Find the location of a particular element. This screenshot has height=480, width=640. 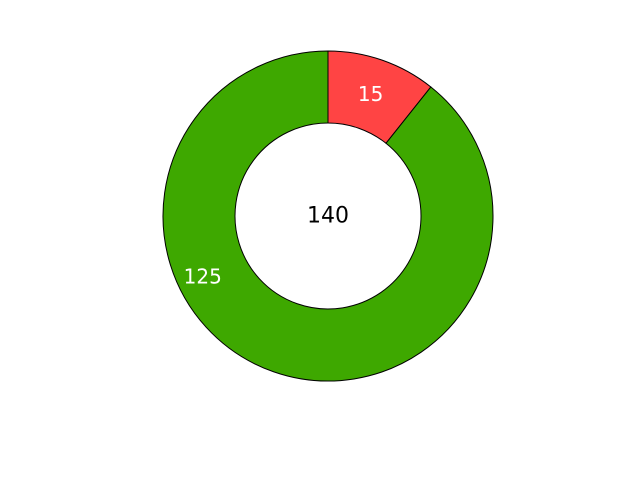

donut-slice-label-1: 125 is located at coordinates (203, 276).